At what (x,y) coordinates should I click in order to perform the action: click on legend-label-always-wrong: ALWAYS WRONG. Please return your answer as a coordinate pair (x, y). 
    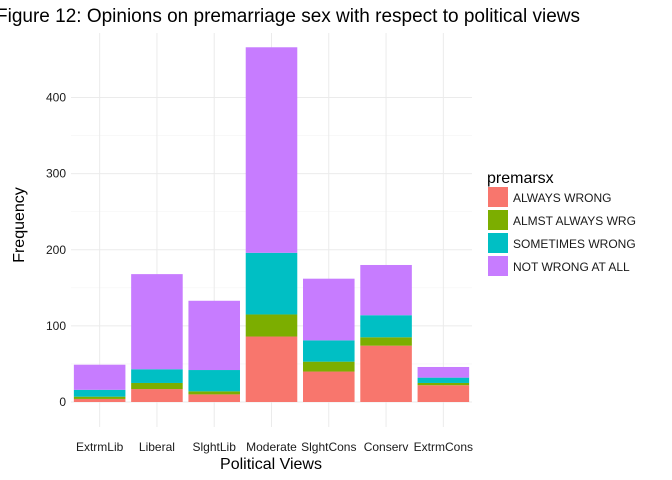
    Looking at the image, I should click on (562, 198).